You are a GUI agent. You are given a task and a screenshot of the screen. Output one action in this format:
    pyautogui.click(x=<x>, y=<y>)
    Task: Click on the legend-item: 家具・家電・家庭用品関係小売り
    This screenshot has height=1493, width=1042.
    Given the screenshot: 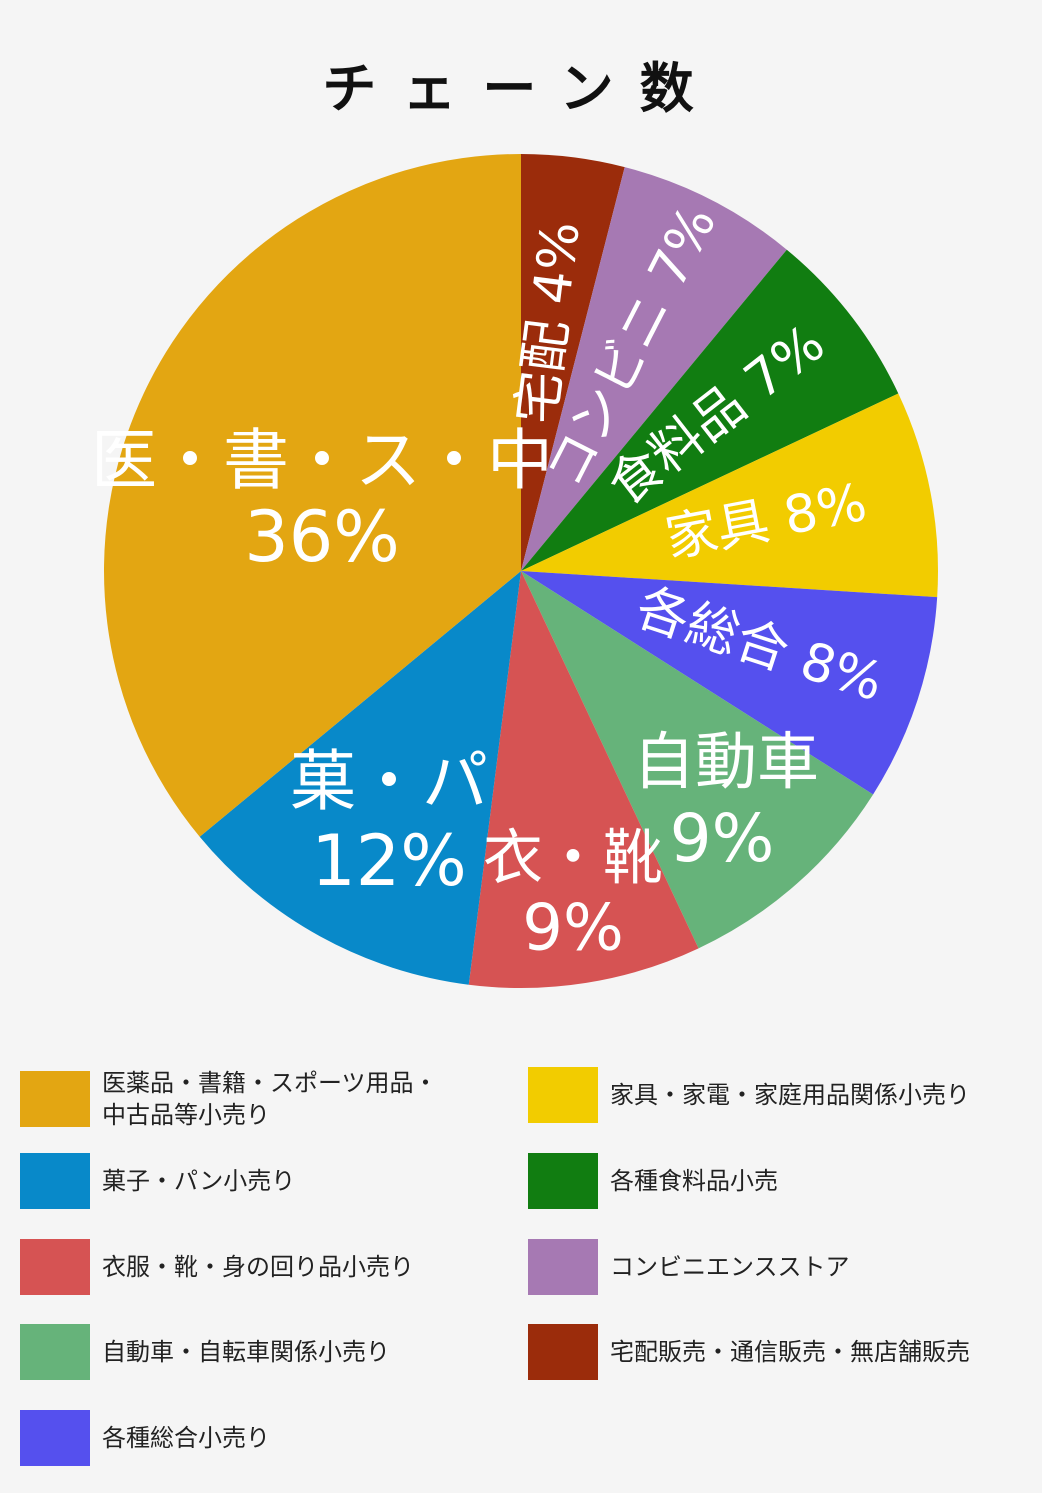 What is the action you would take?
    pyautogui.click(x=749, y=1095)
    